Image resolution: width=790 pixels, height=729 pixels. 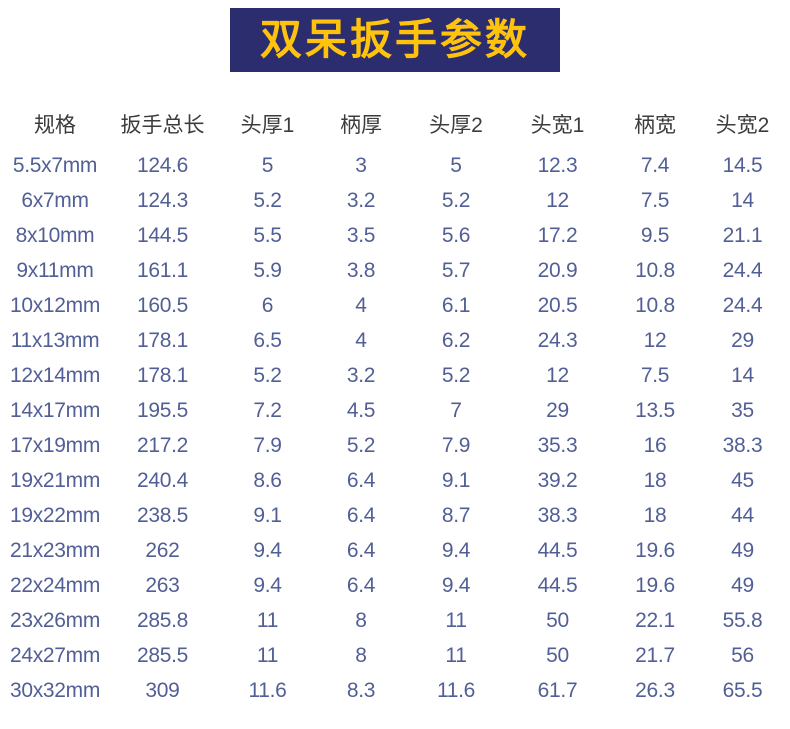 I want to click on spec-cell: 14x17mm, so click(x=55, y=410).